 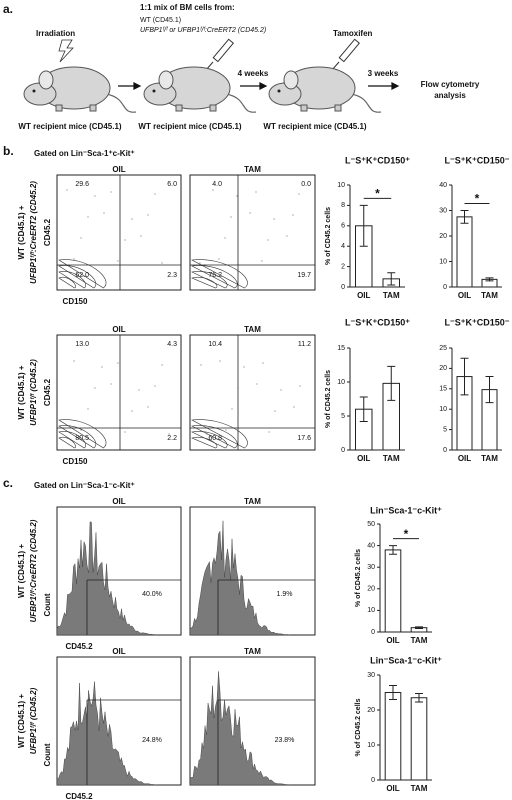 What do you see at coordinates (283, 54) in the screenshot?
I see `syringe-icon` at bounding box center [283, 54].